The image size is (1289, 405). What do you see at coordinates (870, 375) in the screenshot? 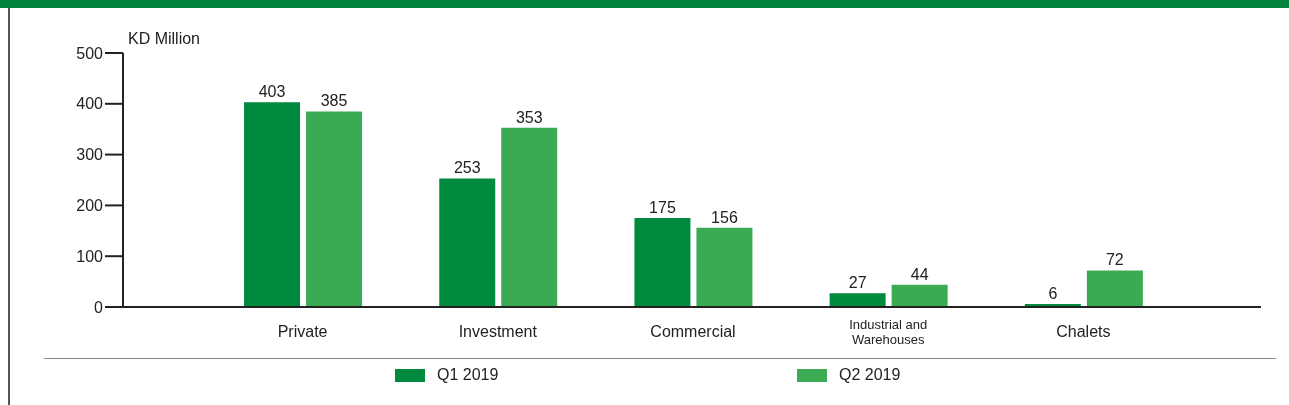
I see `legend-label: Q2 2019` at bounding box center [870, 375].